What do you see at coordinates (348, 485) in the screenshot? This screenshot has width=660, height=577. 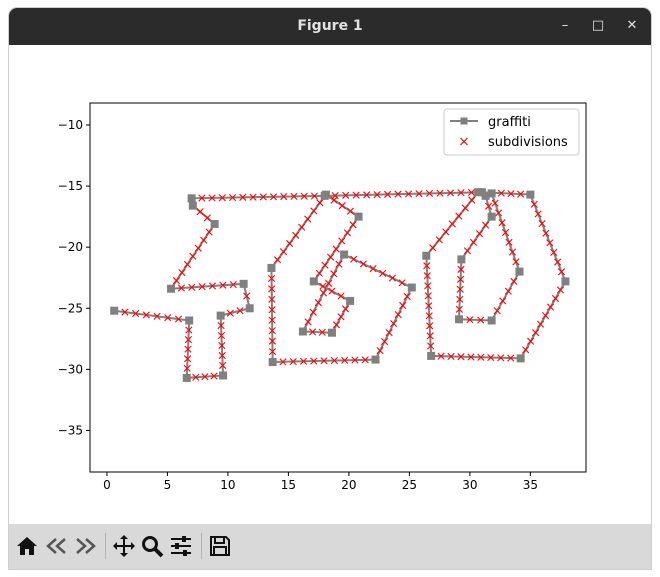 I see `x-tick-label: 20` at bounding box center [348, 485].